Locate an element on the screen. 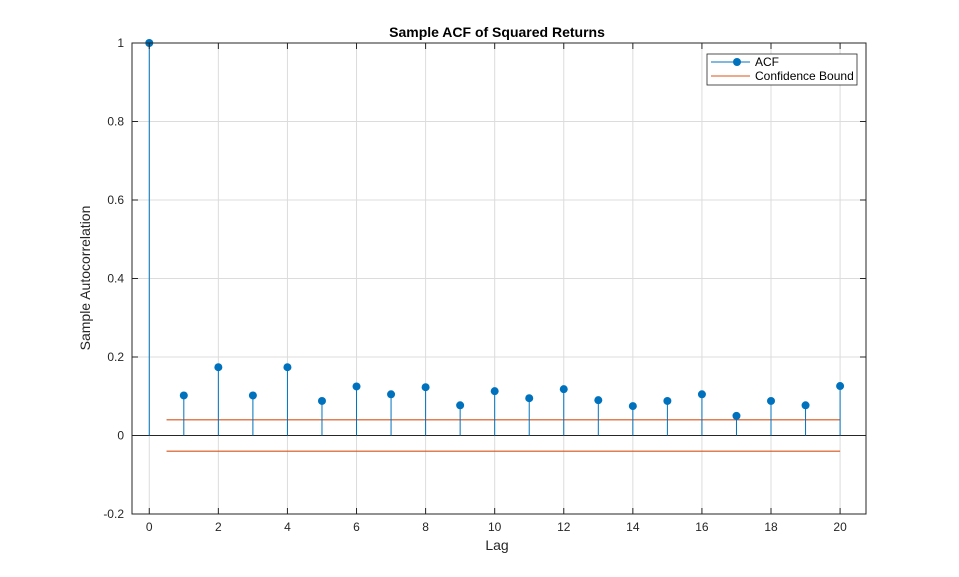 Image resolution: width=959 pixels, height=577 pixels. x-tick-label: 4 is located at coordinates (287, 527).